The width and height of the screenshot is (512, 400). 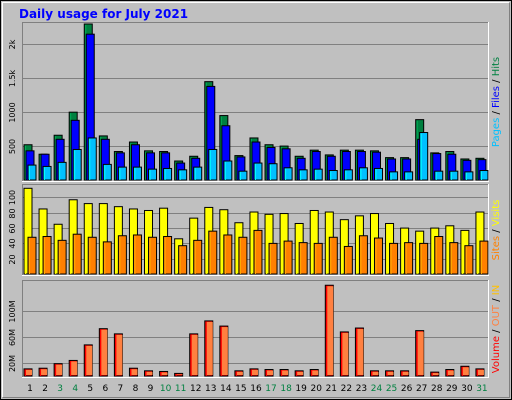 I want to click on x-tick-label: 21, so click(x=331, y=389).